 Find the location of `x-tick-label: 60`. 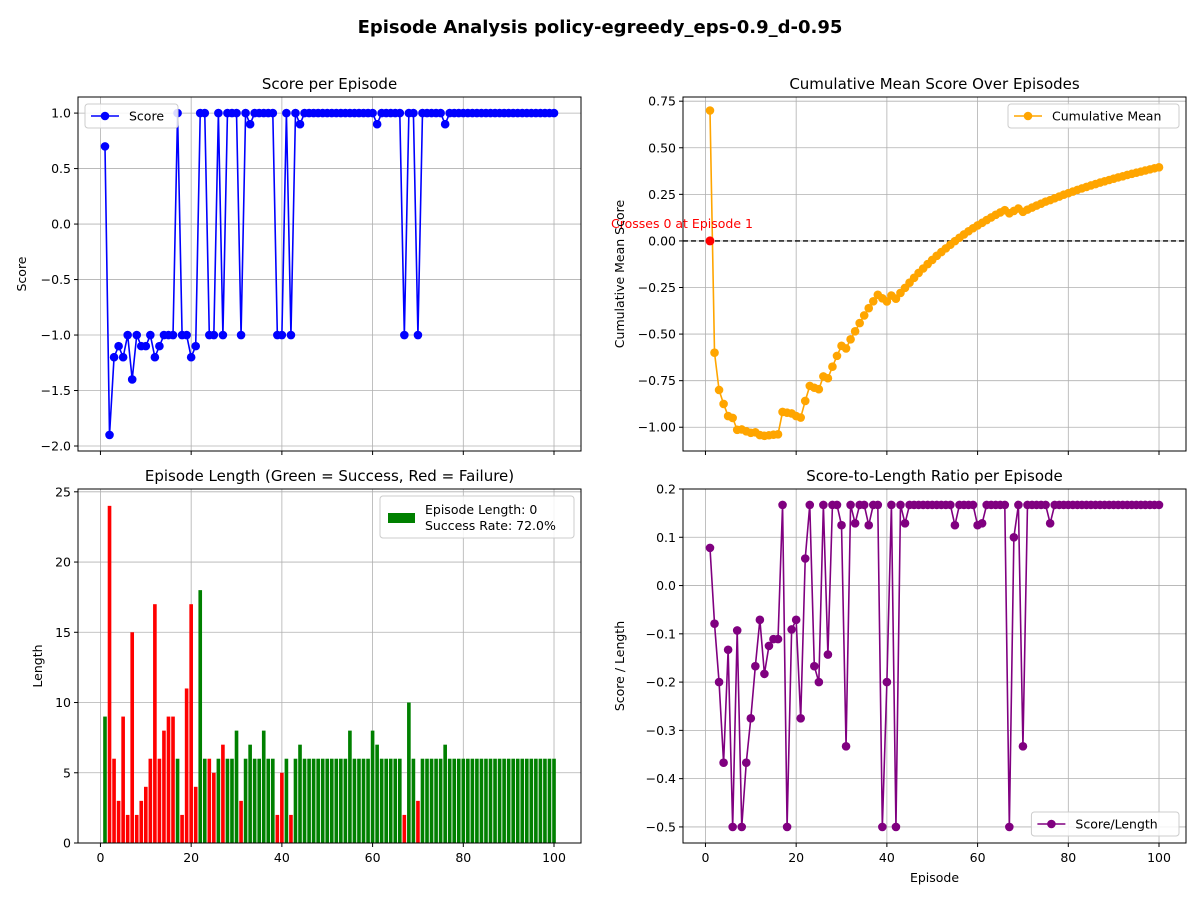

x-tick-label: 60 is located at coordinates (978, 857).